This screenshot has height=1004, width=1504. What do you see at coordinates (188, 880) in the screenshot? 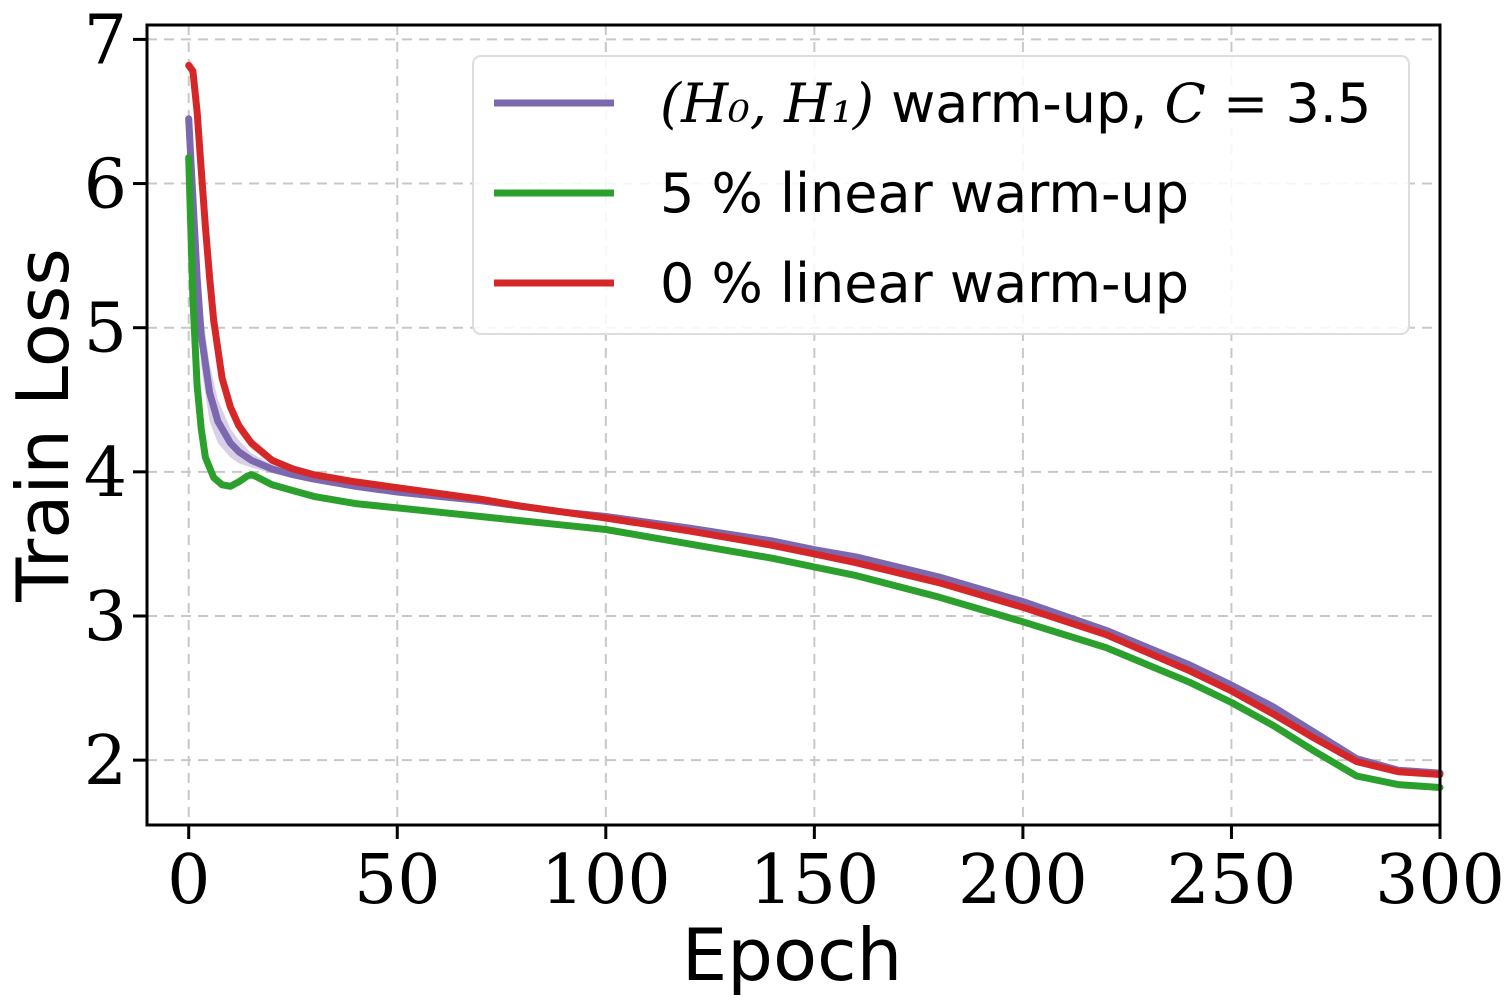
I see `x-tick-label: 0` at bounding box center [188, 880].